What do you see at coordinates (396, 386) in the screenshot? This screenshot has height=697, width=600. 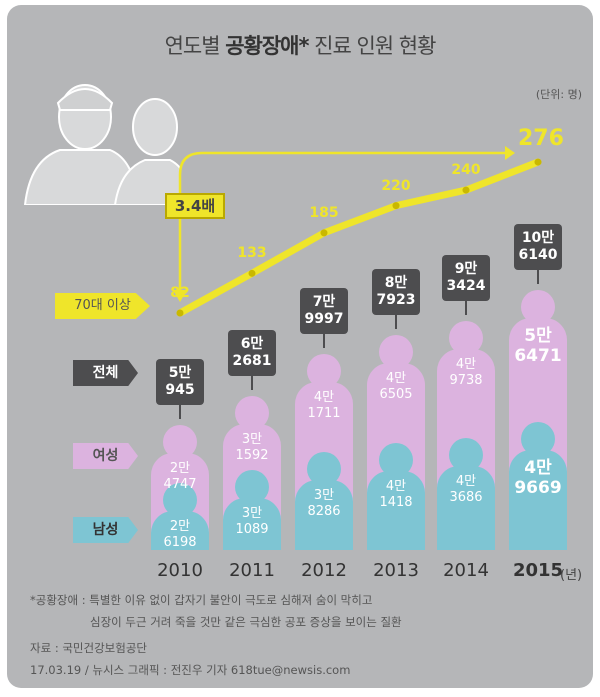 I see `female-value-label: 4만 6505` at bounding box center [396, 386].